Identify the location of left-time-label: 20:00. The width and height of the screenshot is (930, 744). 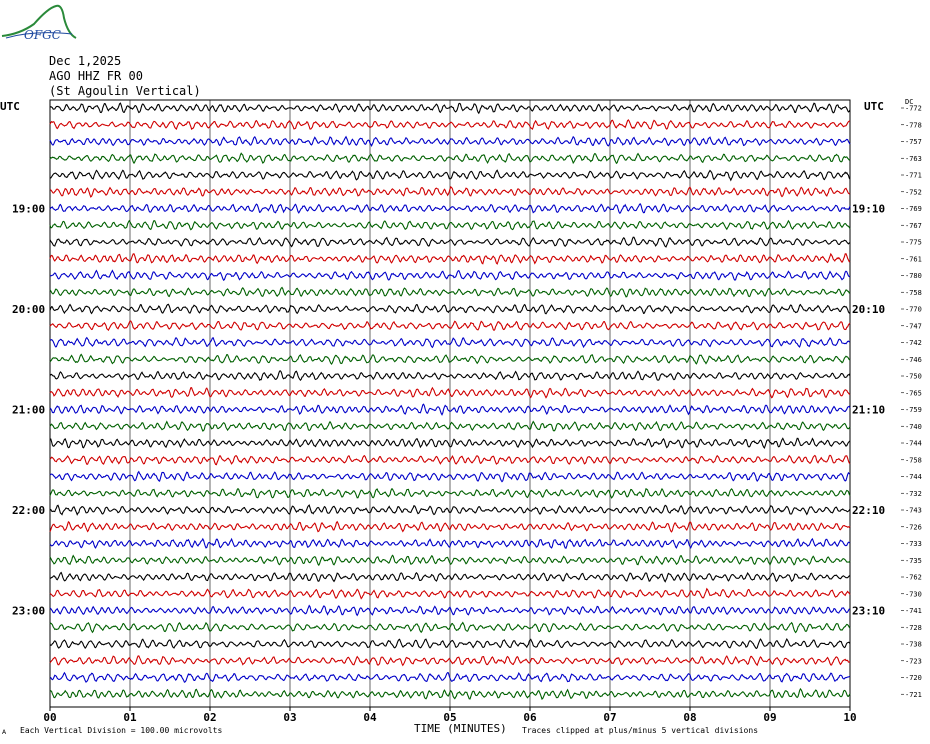
(28, 309).